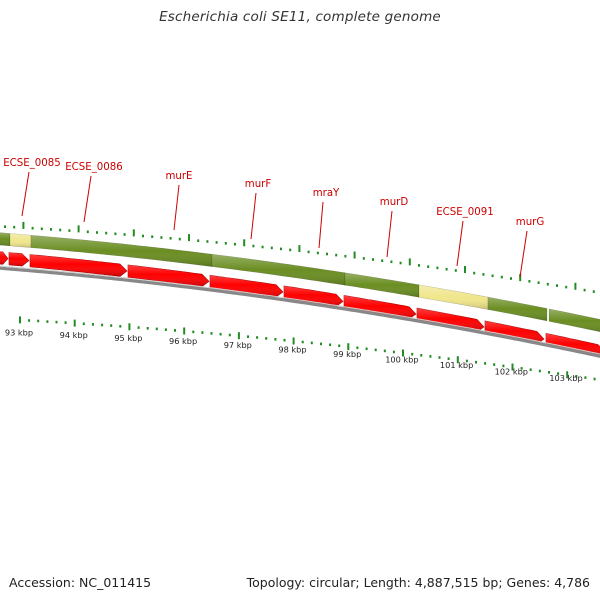 This screenshot has width=600, height=600. I want to click on gene-label: murF, so click(258, 184).